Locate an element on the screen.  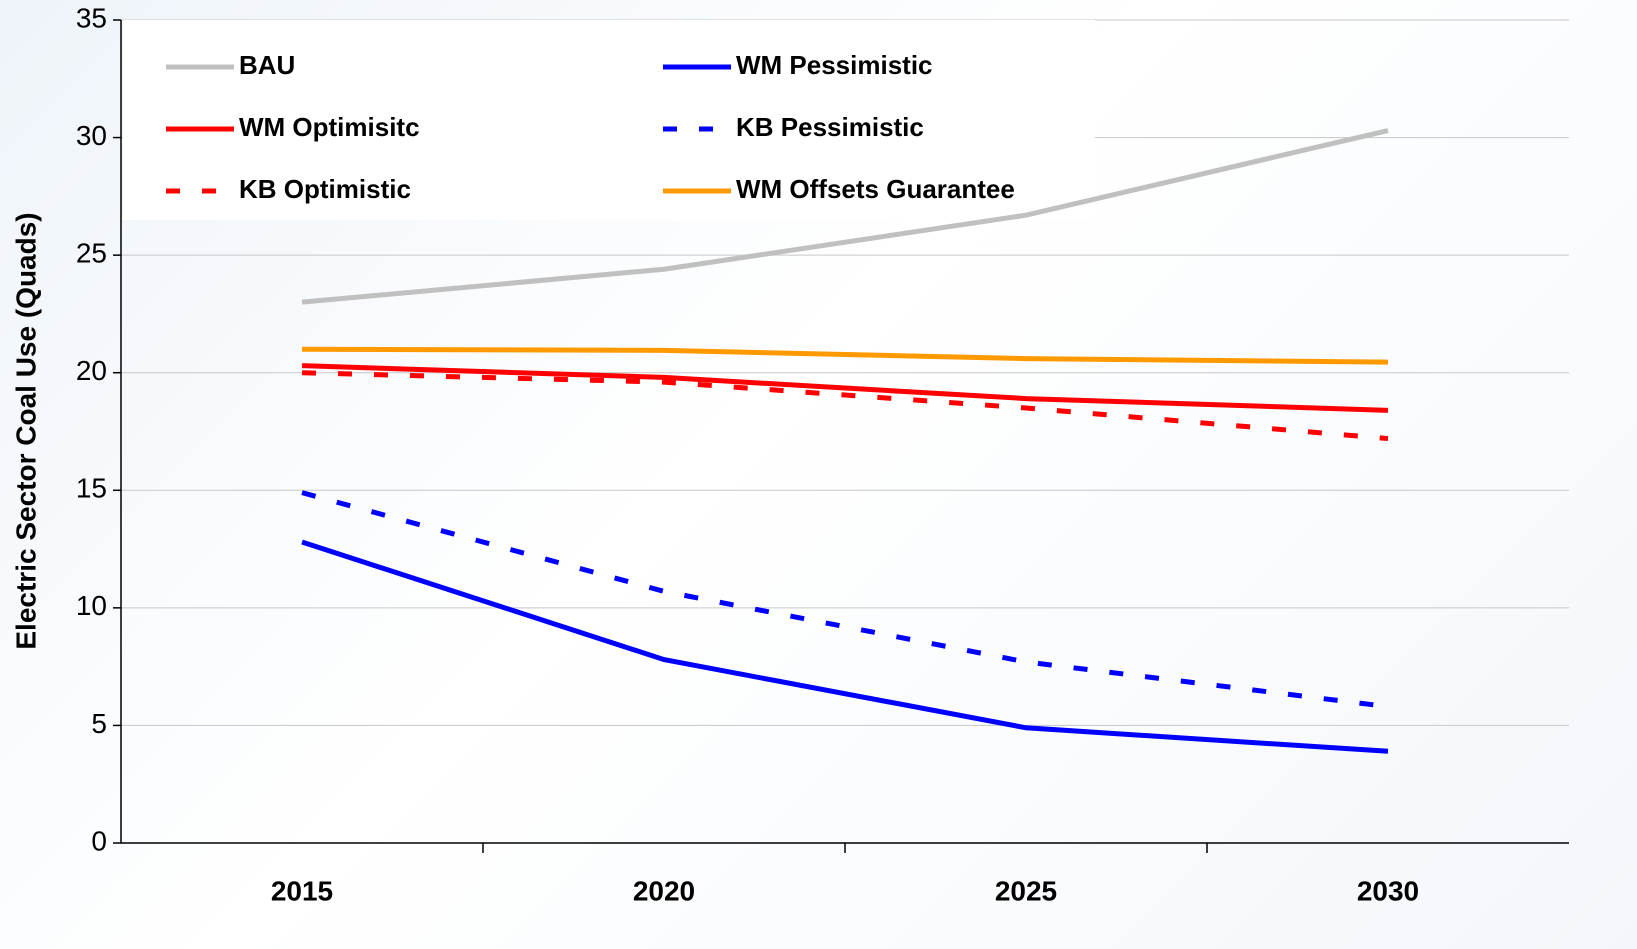
legend-label: KB Optimistic is located at coordinates (325, 189).